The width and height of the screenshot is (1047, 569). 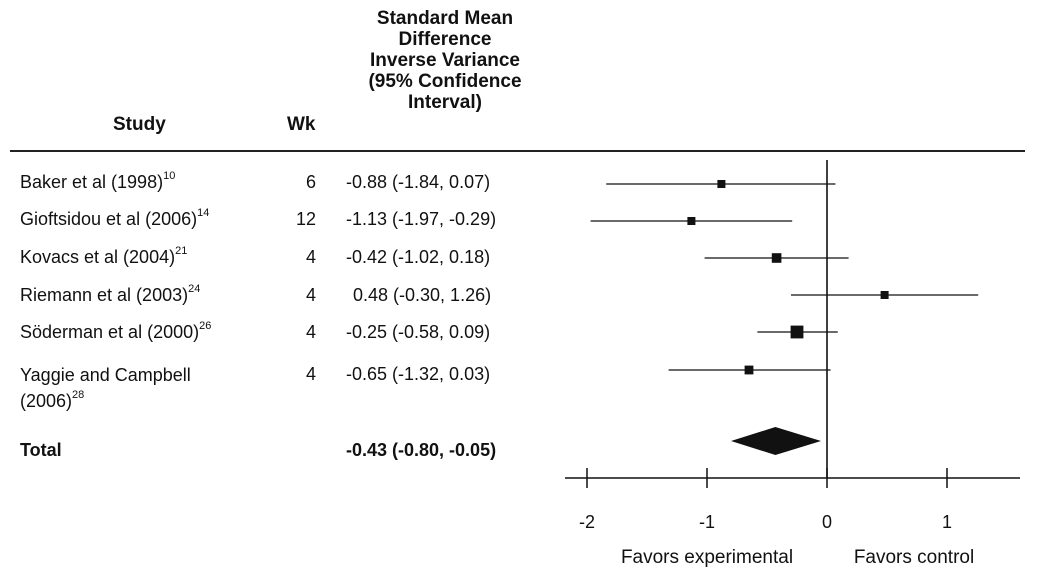 What do you see at coordinates (587, 522) in the screenshot?
I see `x-axis-tick-label: -2` at bounding box center [587, 522].